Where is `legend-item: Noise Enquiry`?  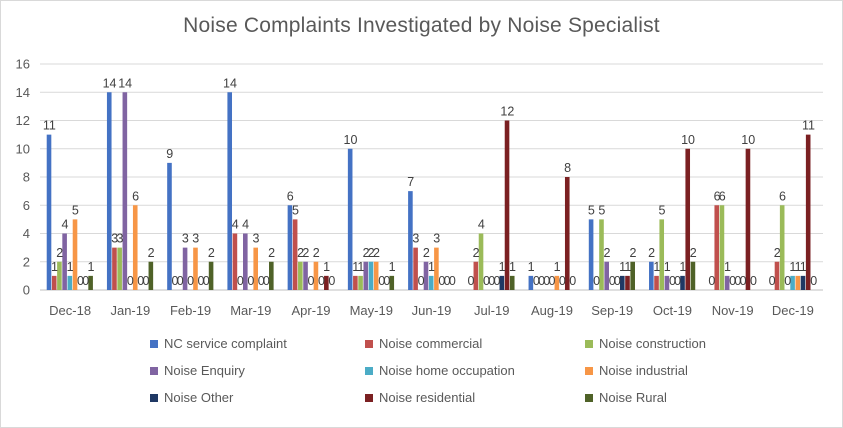 legend-item: Noise Enquiry is located at coordinates (197, 370).